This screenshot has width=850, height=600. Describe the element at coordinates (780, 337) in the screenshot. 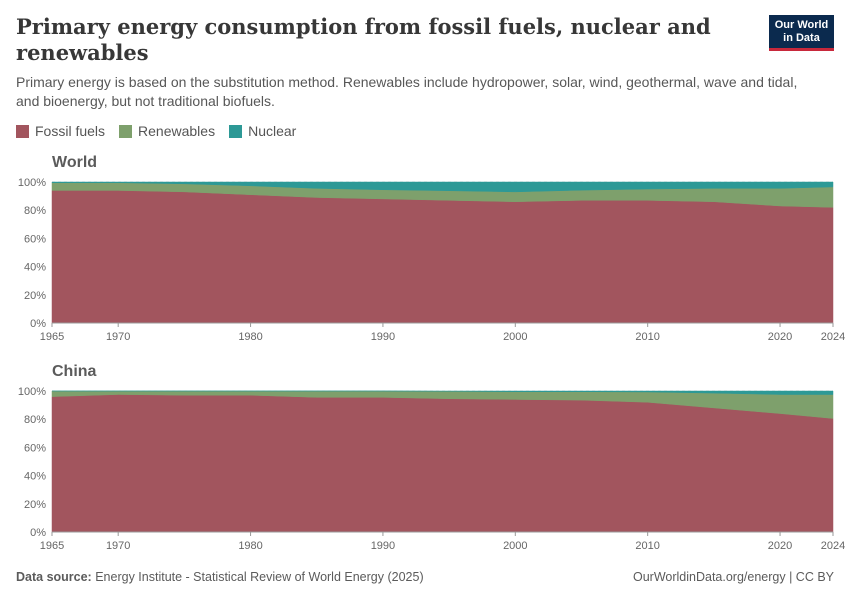

I see `x-tick-label-world: 2020` at that location.